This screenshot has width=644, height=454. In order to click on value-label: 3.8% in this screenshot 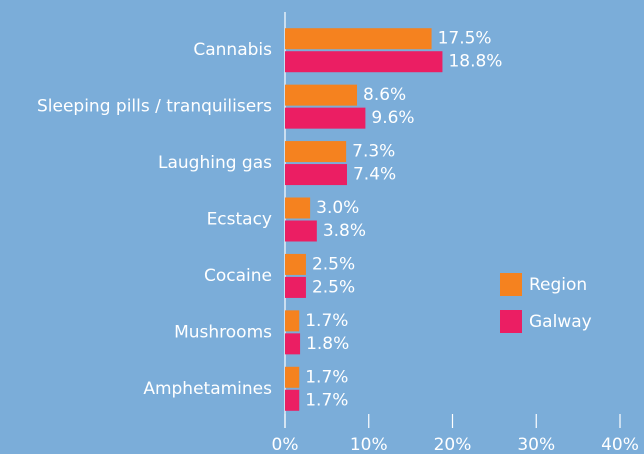, I will do `click(344, 231)`.